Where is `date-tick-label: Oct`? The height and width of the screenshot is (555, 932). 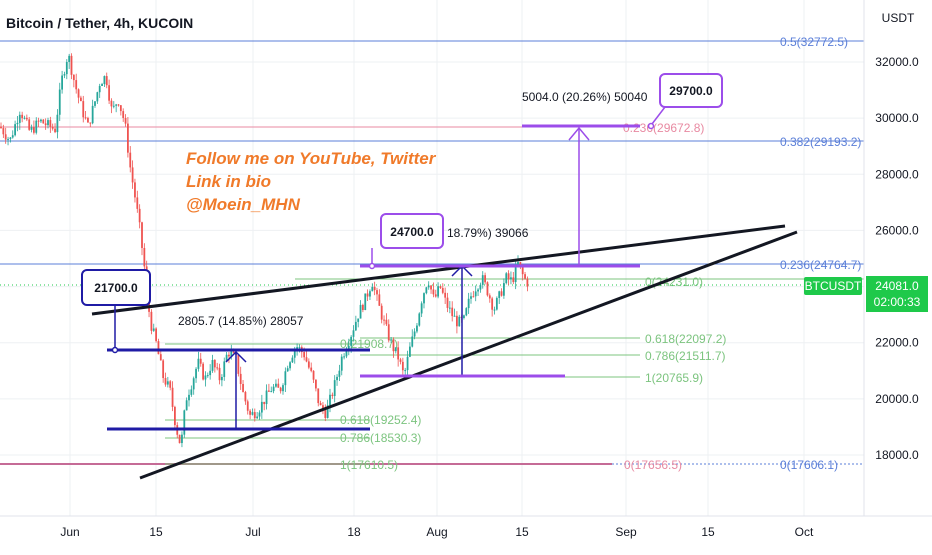 date-tick-label: Oct is located at coordinates (804, 532).